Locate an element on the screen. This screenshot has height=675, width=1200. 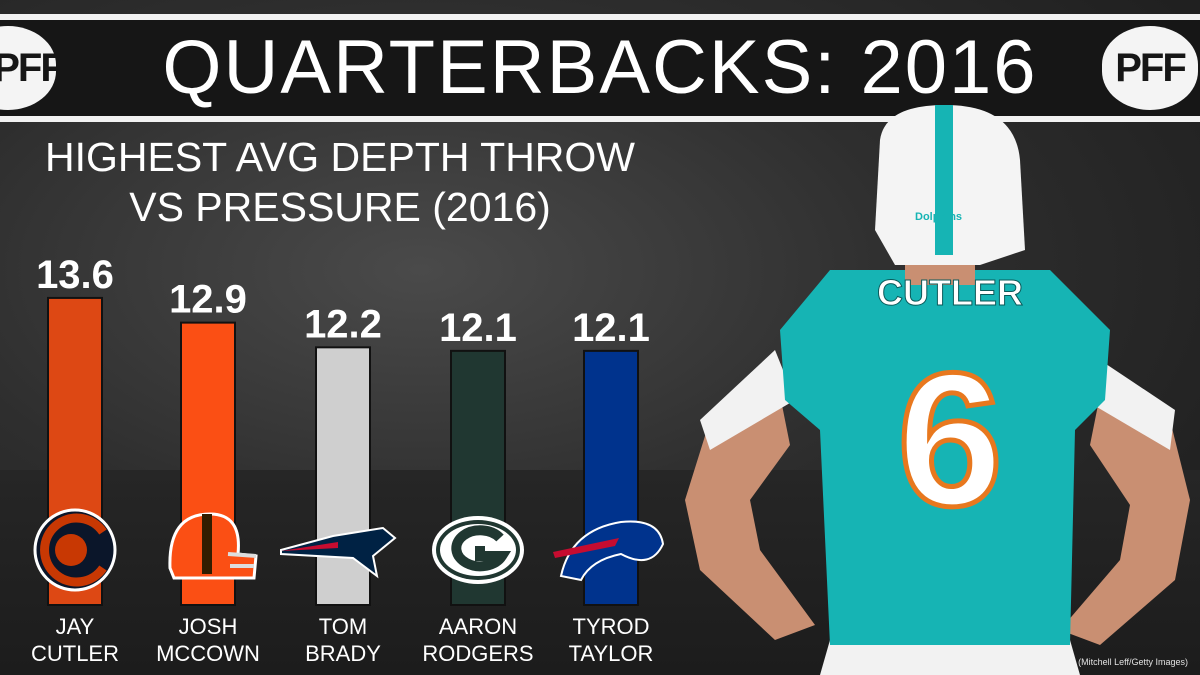
photo-credit: (Mitchell Leff/Getty Images) is located at coordinates (1133, 662).